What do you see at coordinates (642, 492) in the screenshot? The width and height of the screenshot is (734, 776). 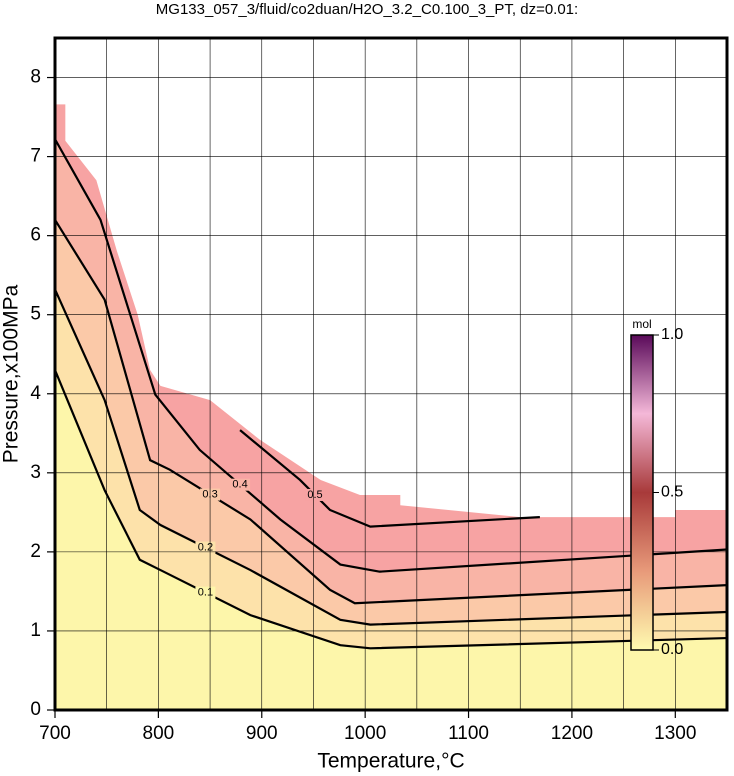 I see `colorbar` at bounding box center [642, 492].